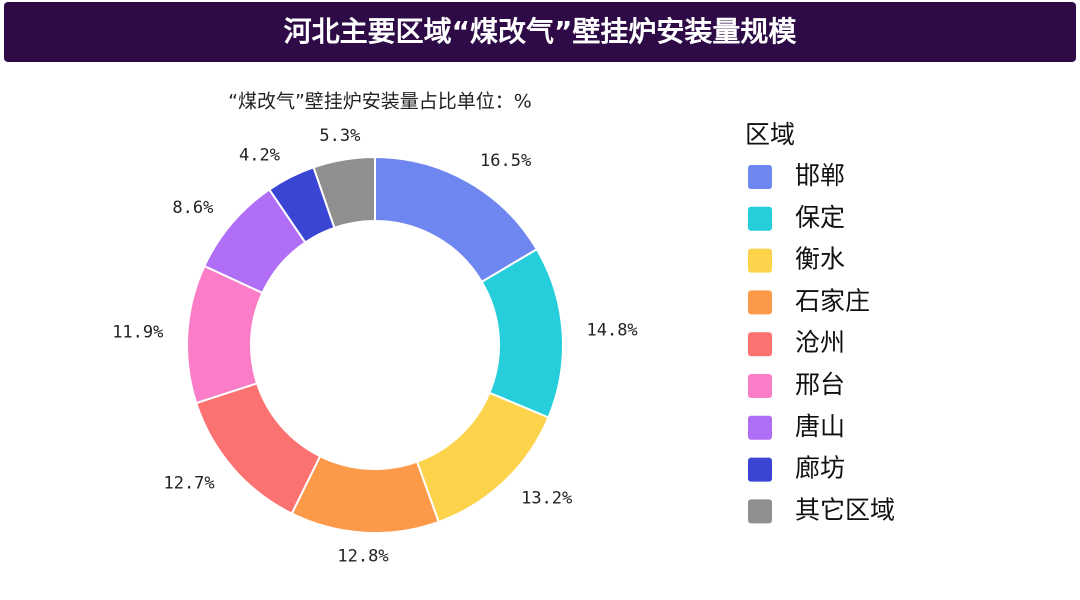 The width and height of the screenshot is (1080, 600). I want to click on value-label: 13.2%, so click(546, 499).